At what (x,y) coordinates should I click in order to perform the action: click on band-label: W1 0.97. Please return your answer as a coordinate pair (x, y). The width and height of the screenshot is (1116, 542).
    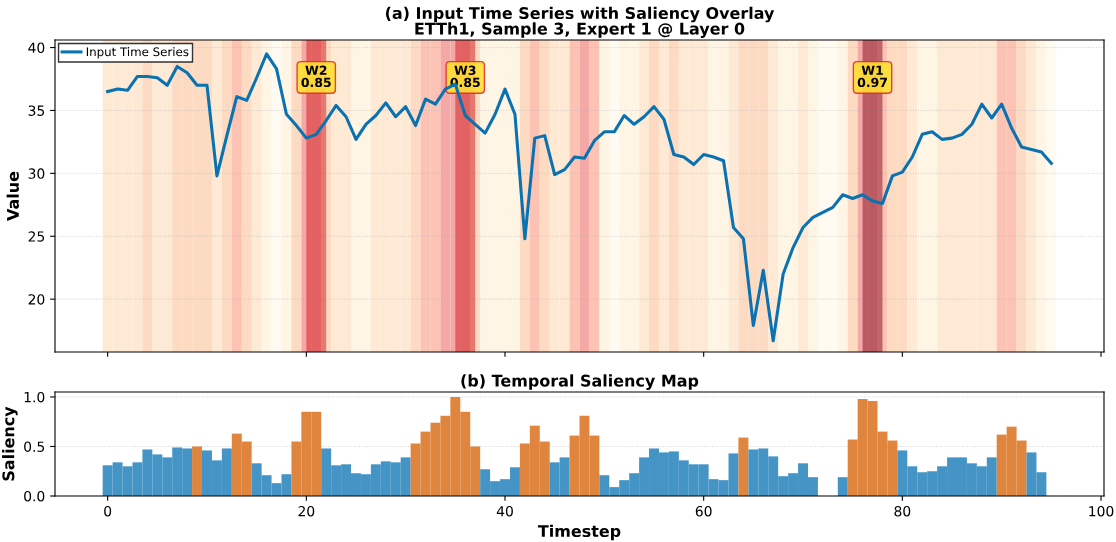
    Looking at the image, I should click on (872, 76).